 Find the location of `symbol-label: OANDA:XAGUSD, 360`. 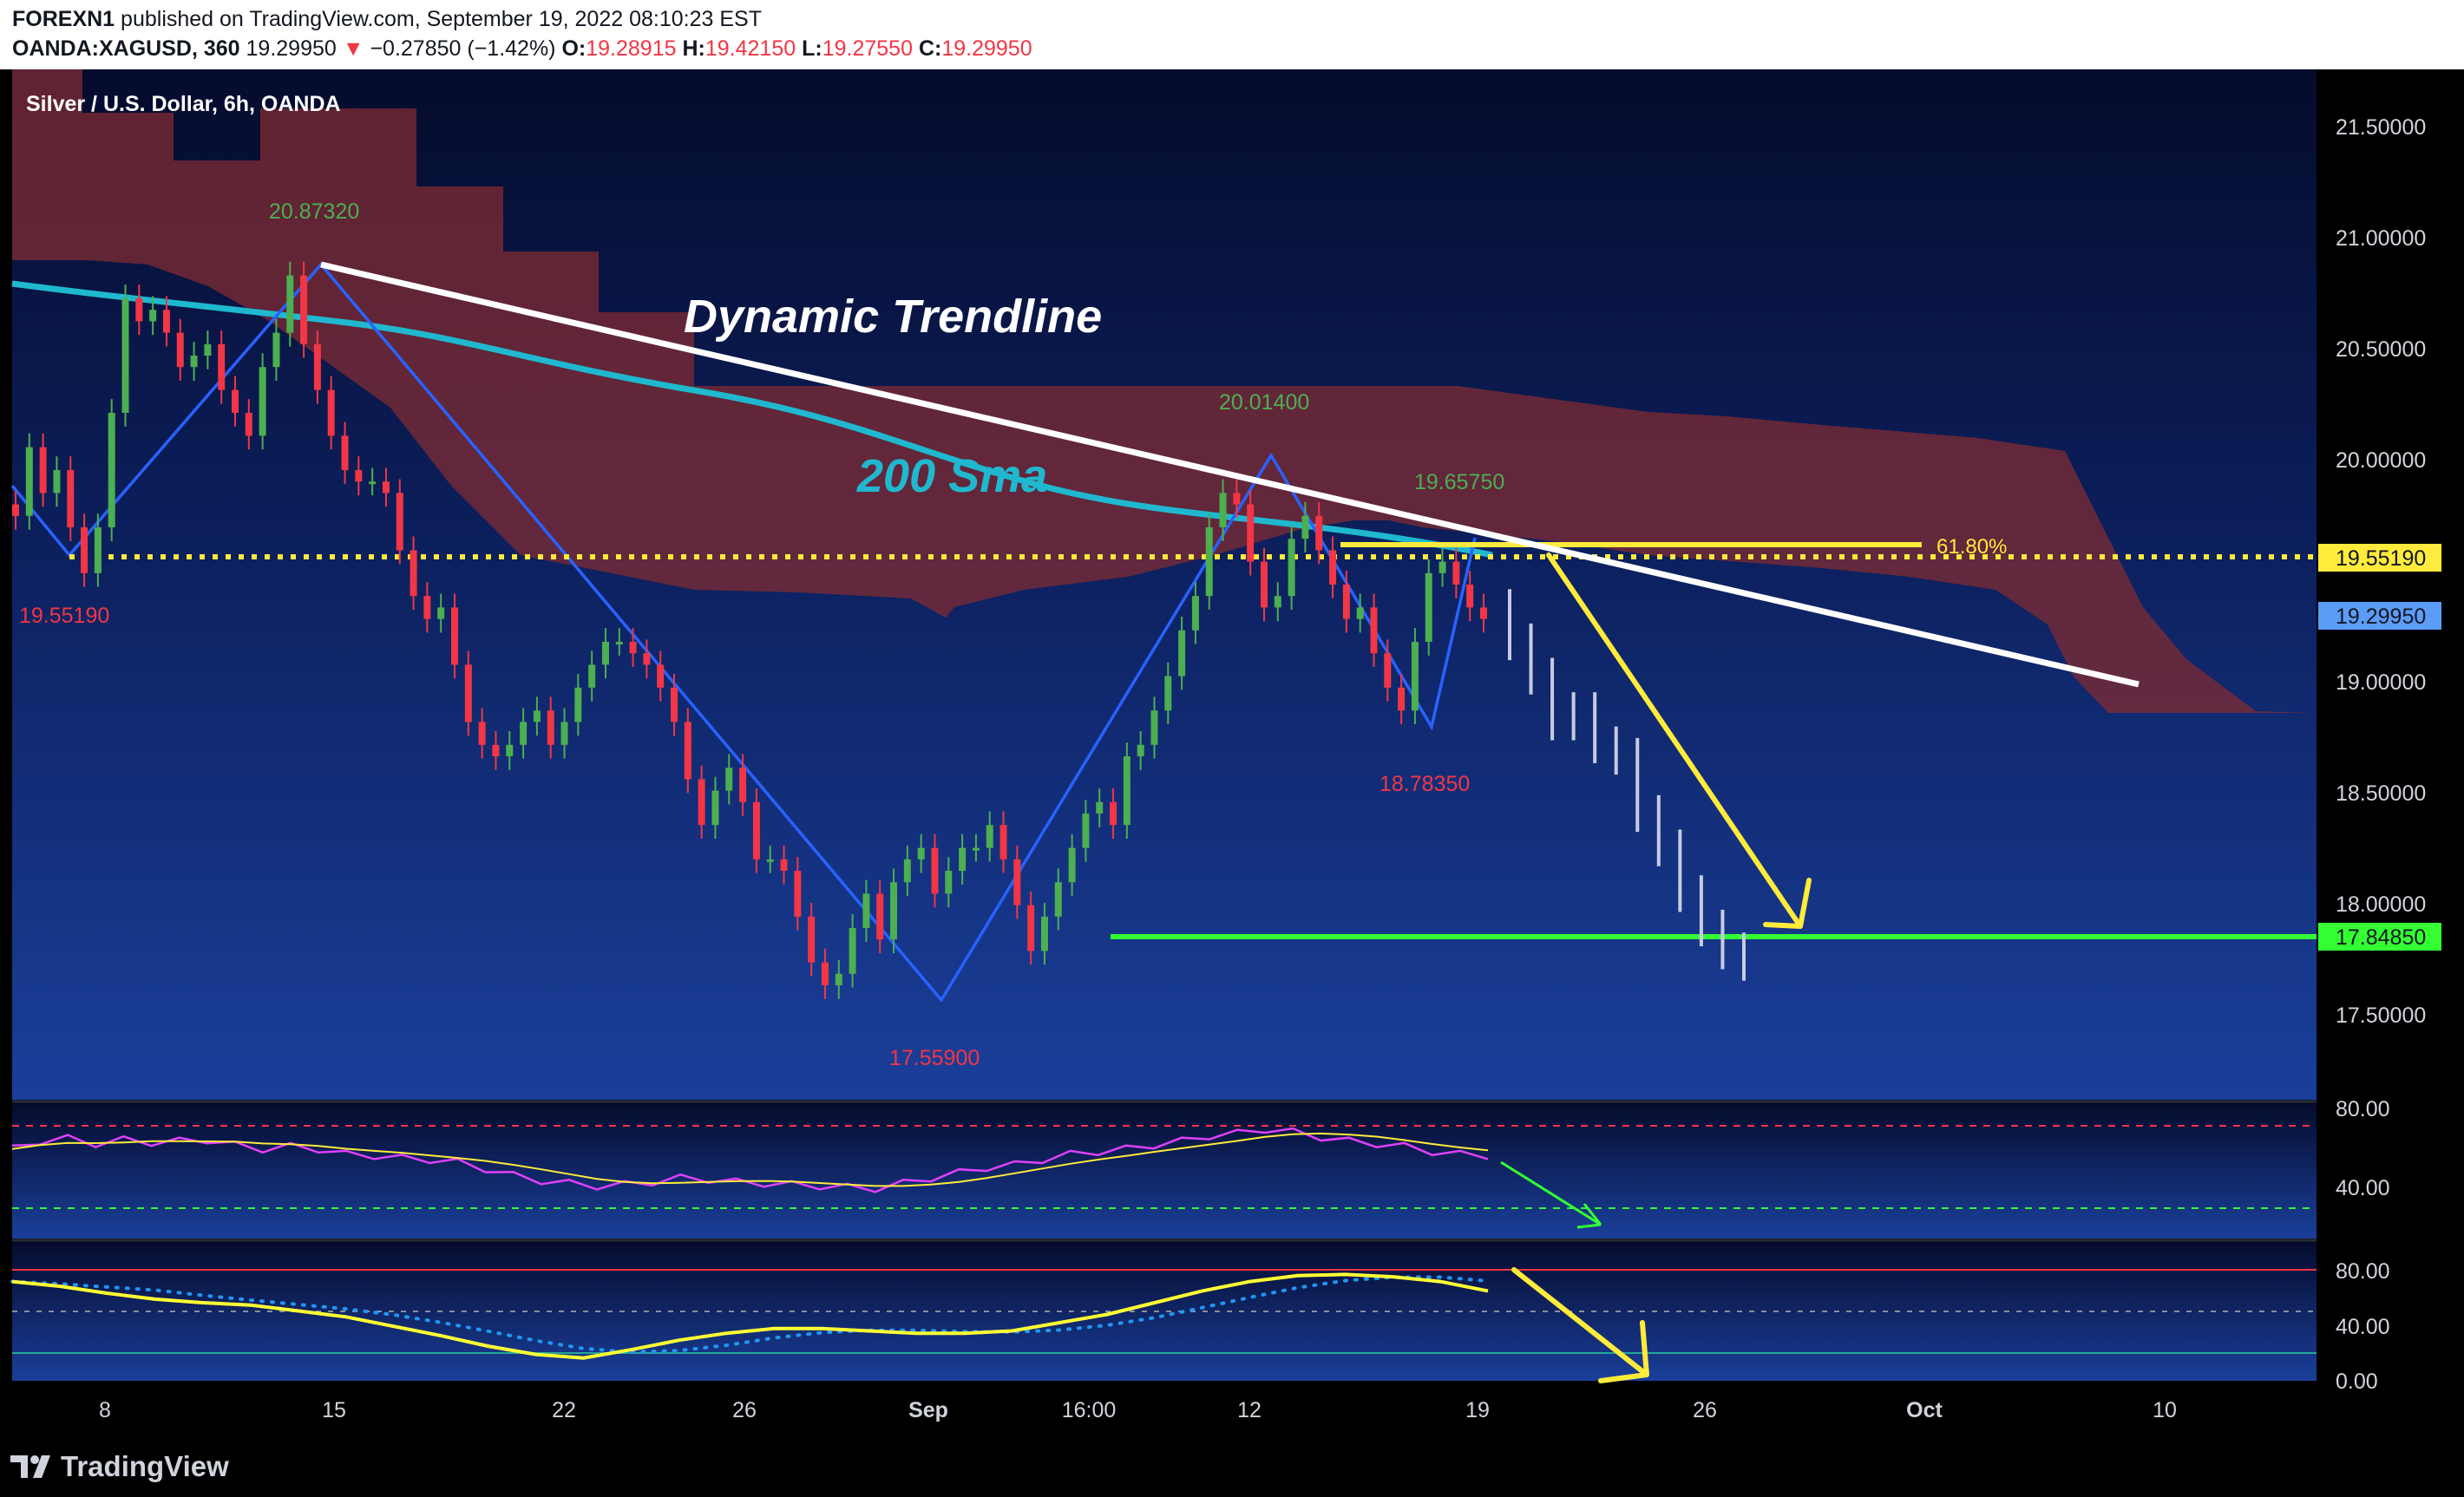

symbol-label: OANDA:XAGUSD, 360 is located at coordinates (126, 48).